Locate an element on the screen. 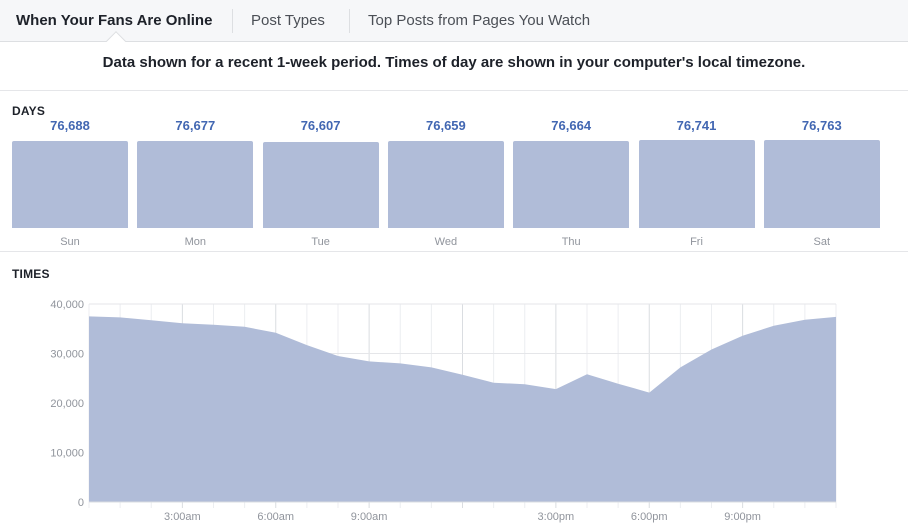 Image resolution: width=908 pixels, height=525 pixels. day-name-label: Mon is located at coordinates (195, 242).